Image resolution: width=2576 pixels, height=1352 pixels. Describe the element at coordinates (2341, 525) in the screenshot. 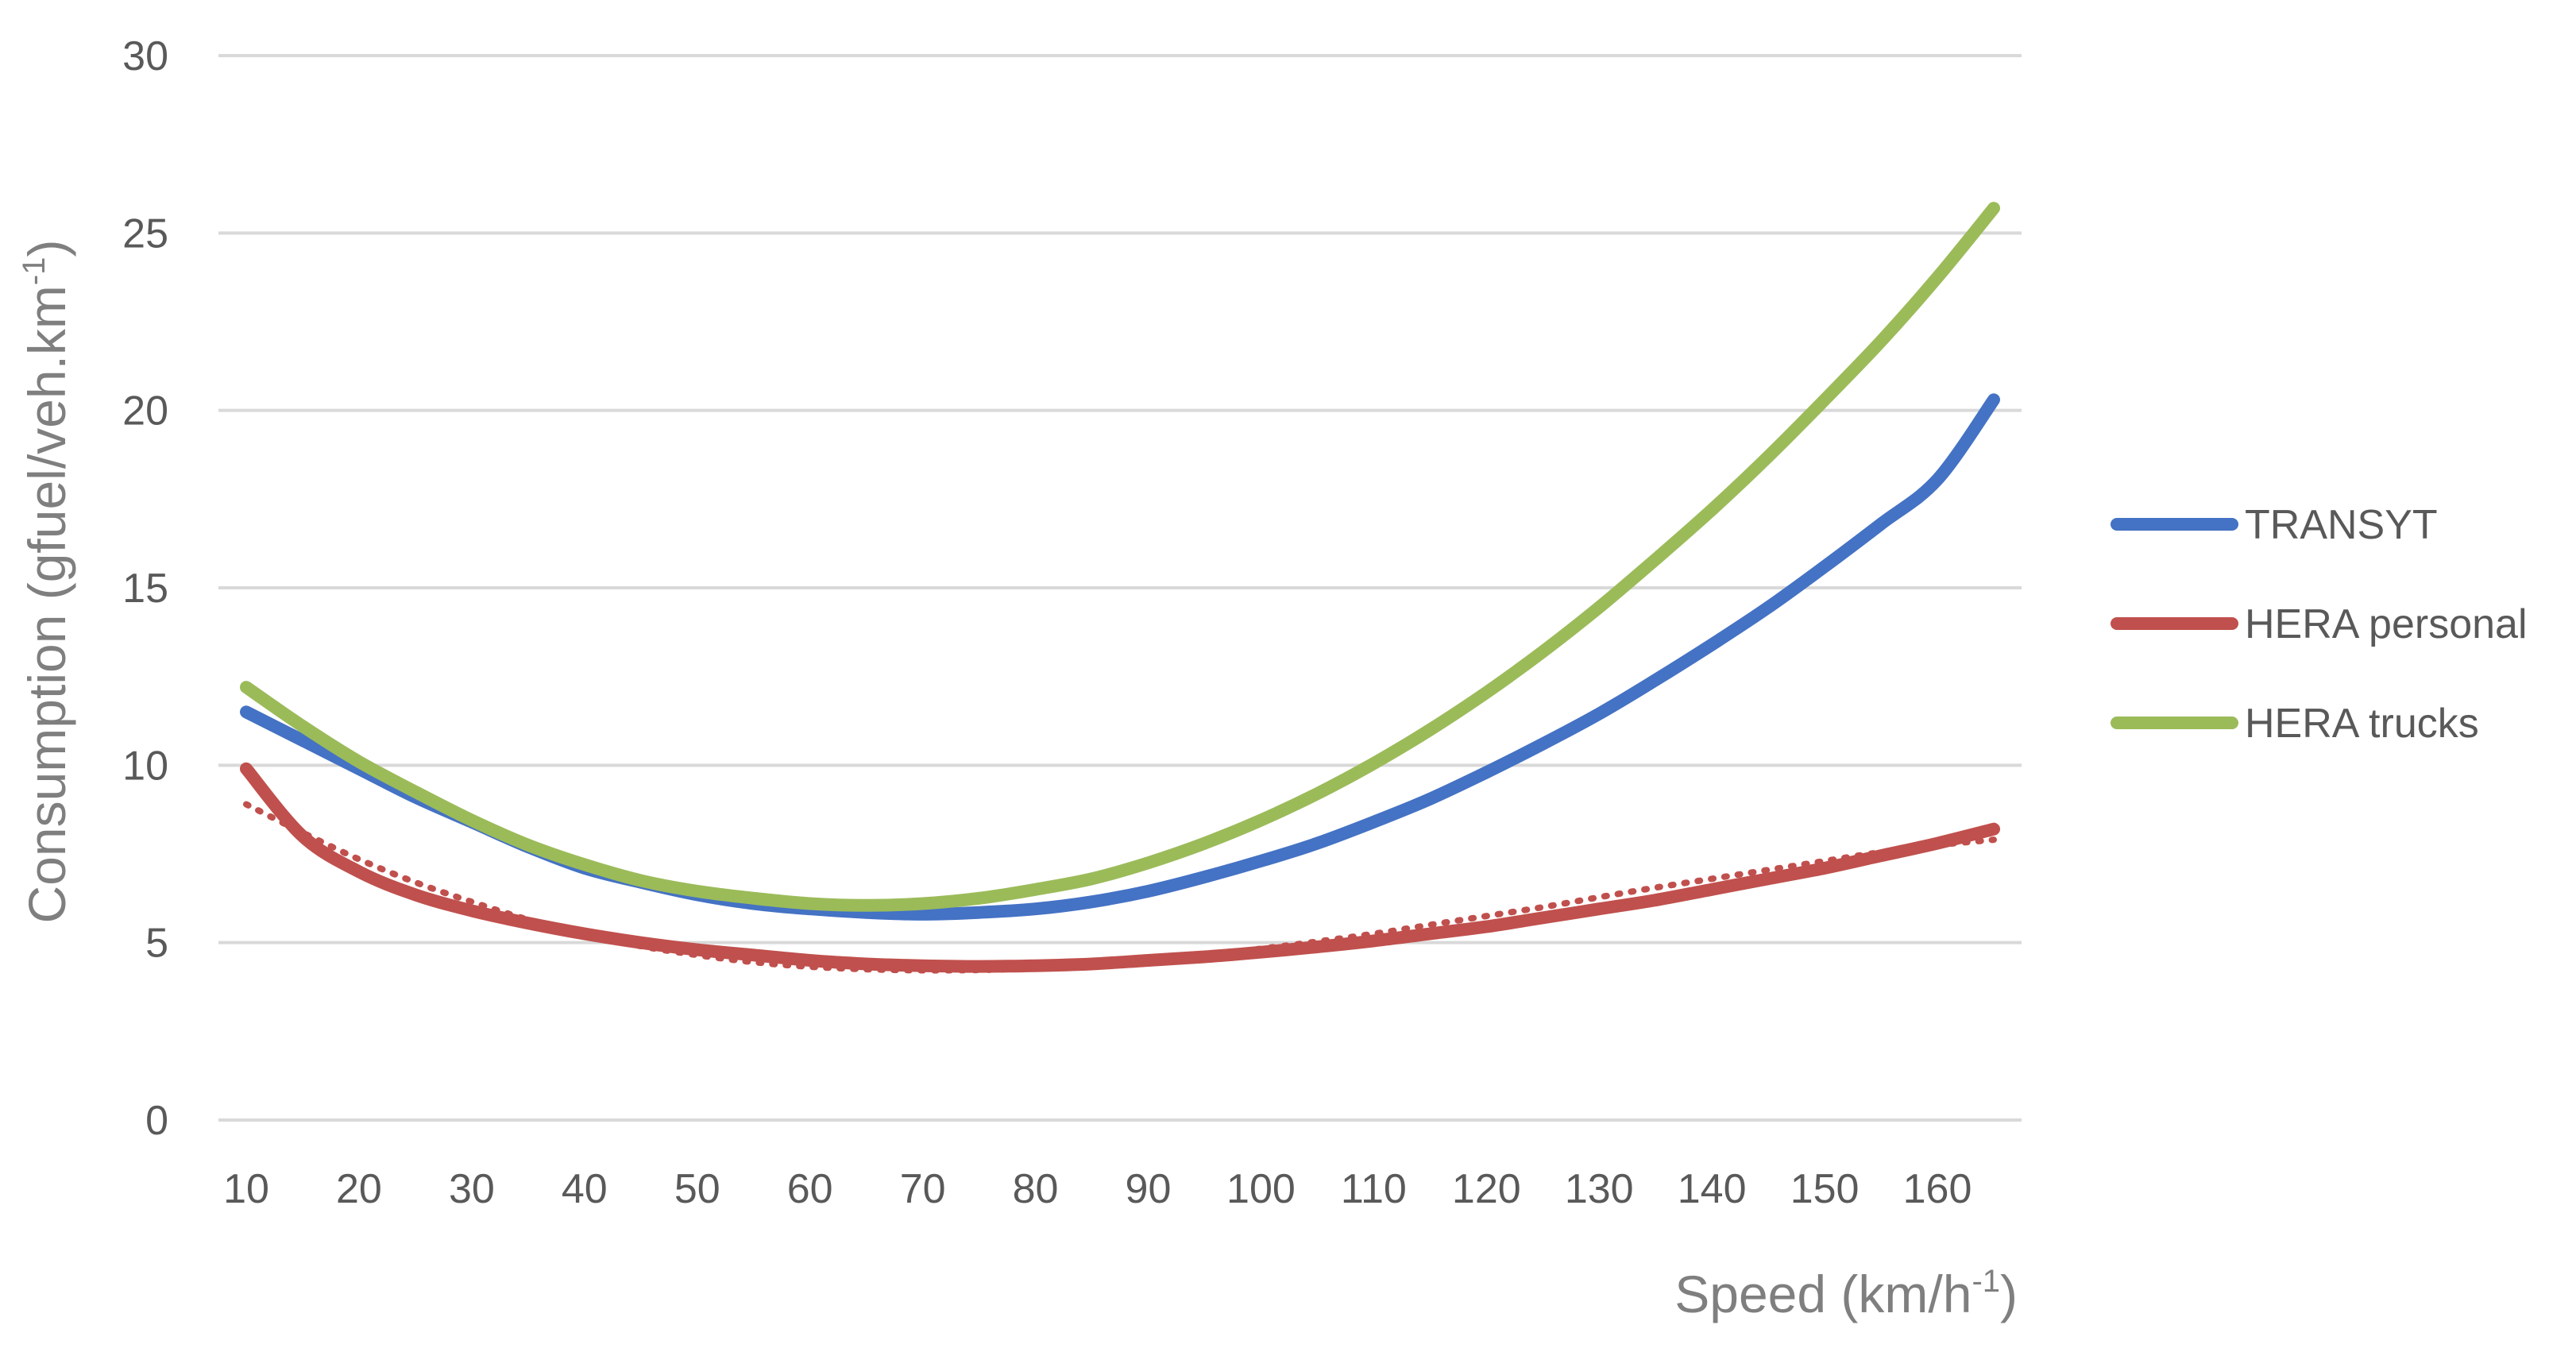

I see `legend-label-transyt: TRANSYT` at that location.